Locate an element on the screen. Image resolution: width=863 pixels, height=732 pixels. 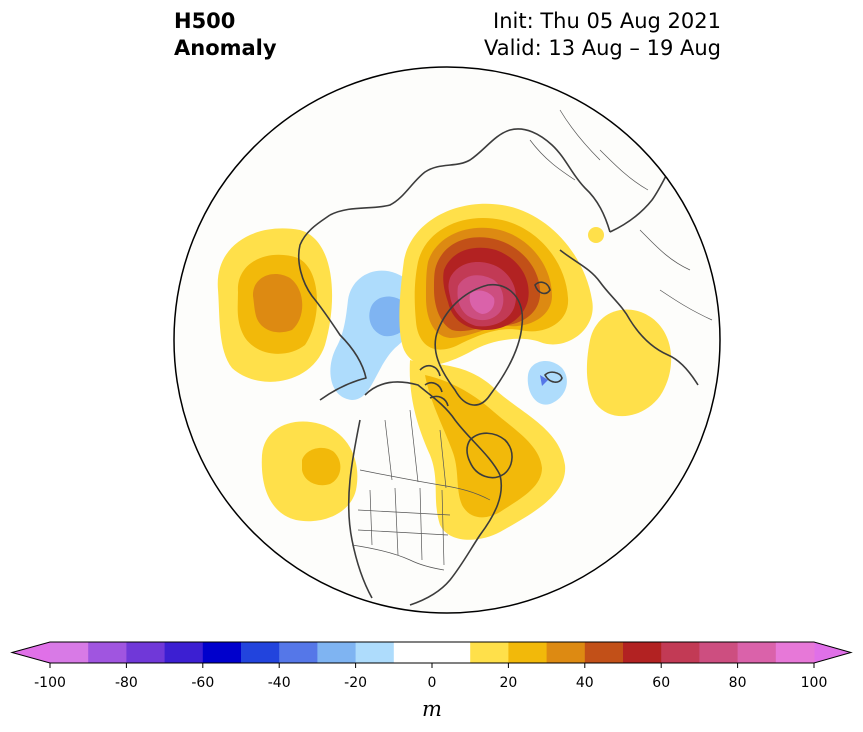
north-atlantic-trough is located at coordinates (547, 382).